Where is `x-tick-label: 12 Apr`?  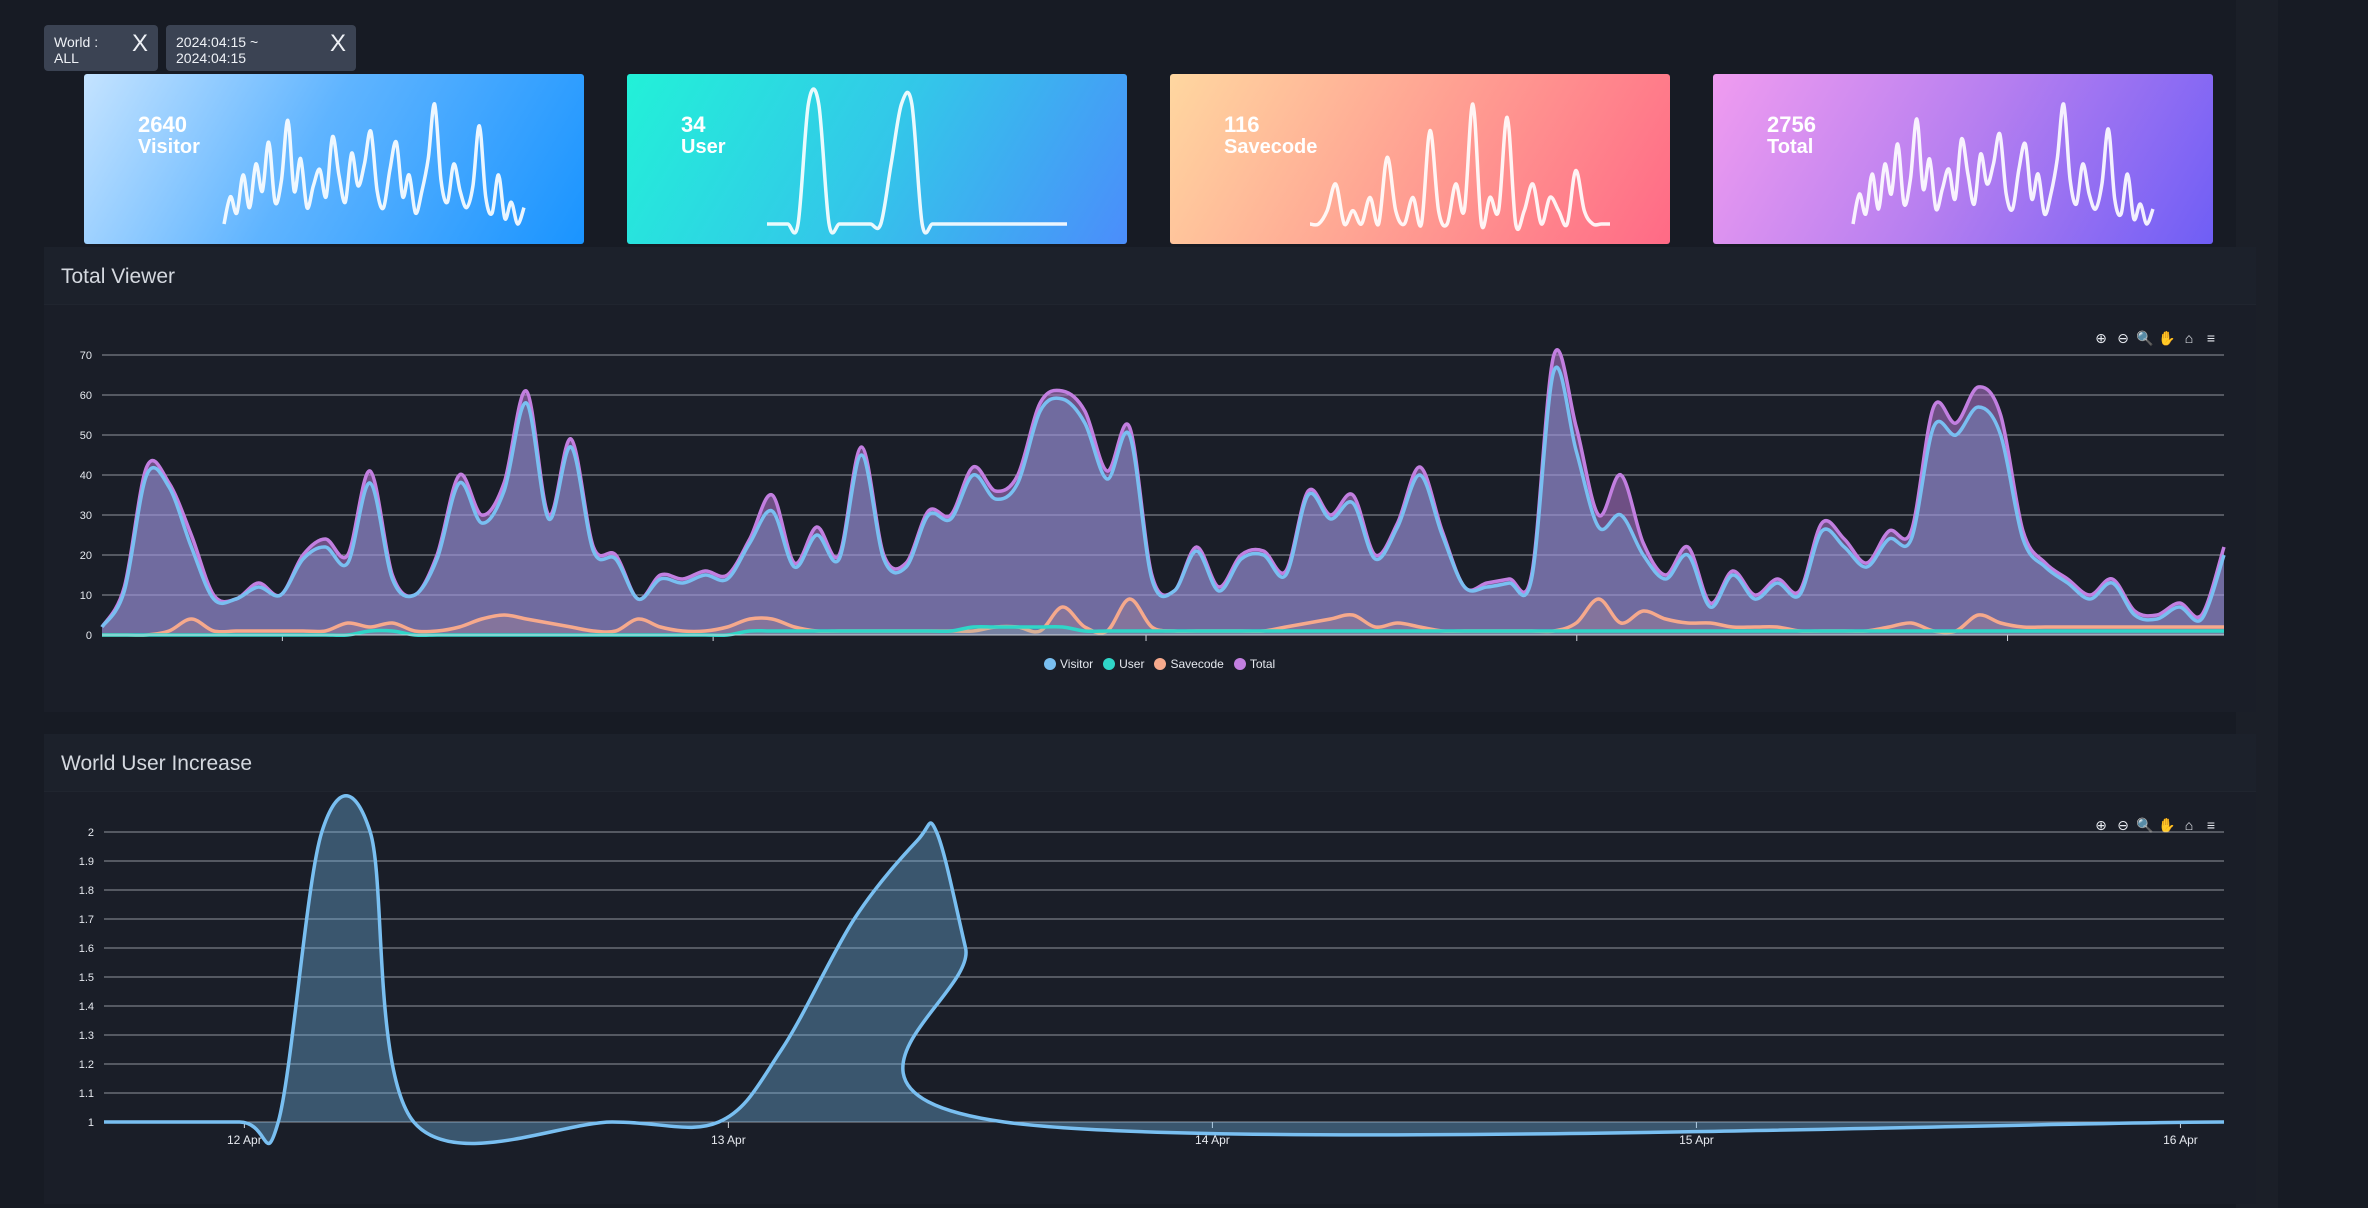
x-tick-label: 12 Apr is located at coordinates (244, 1140).